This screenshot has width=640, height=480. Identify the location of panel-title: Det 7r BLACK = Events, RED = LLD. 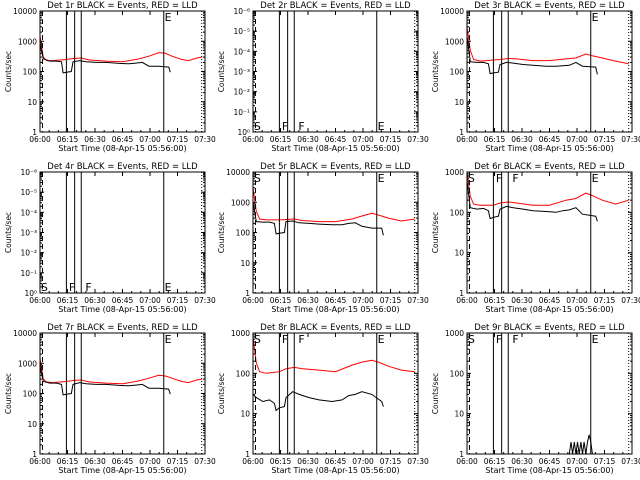
(122, 328).